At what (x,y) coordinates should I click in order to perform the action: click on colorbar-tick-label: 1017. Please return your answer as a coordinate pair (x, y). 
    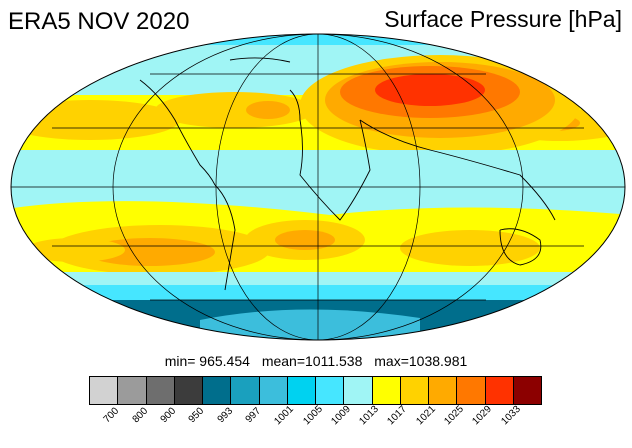
    Looking at the image, I should click on (397, 415).